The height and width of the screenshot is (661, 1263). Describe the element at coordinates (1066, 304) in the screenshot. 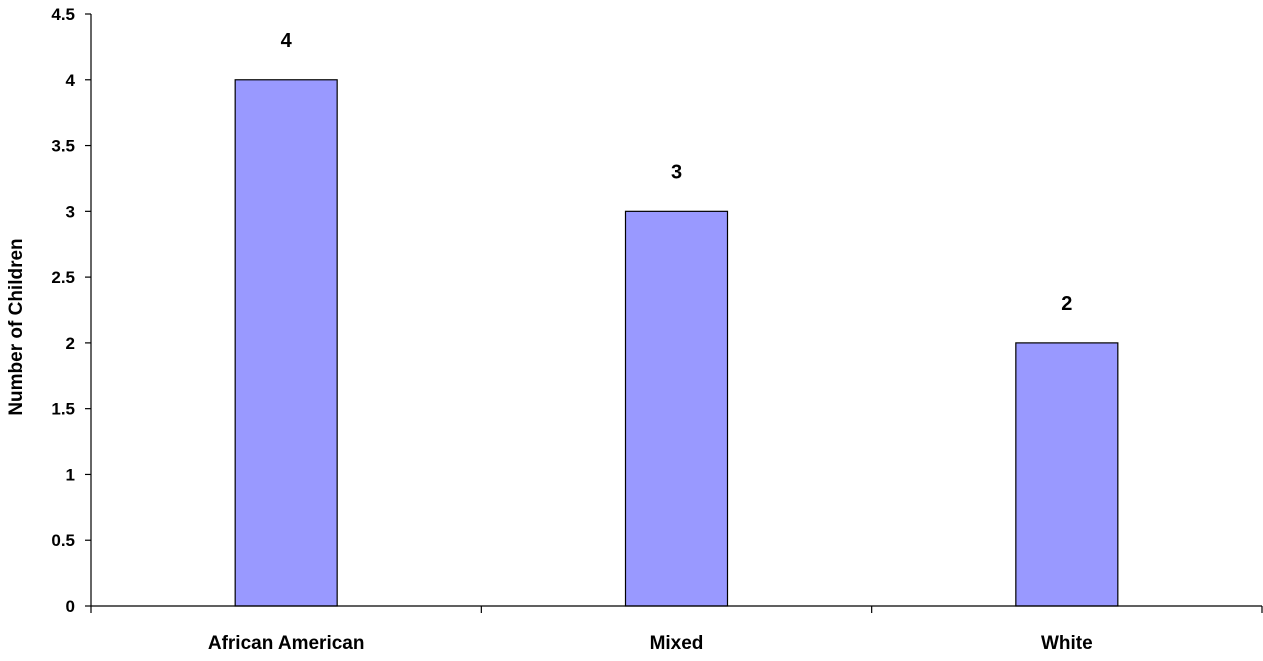

I see `data-label: 2` at that location.